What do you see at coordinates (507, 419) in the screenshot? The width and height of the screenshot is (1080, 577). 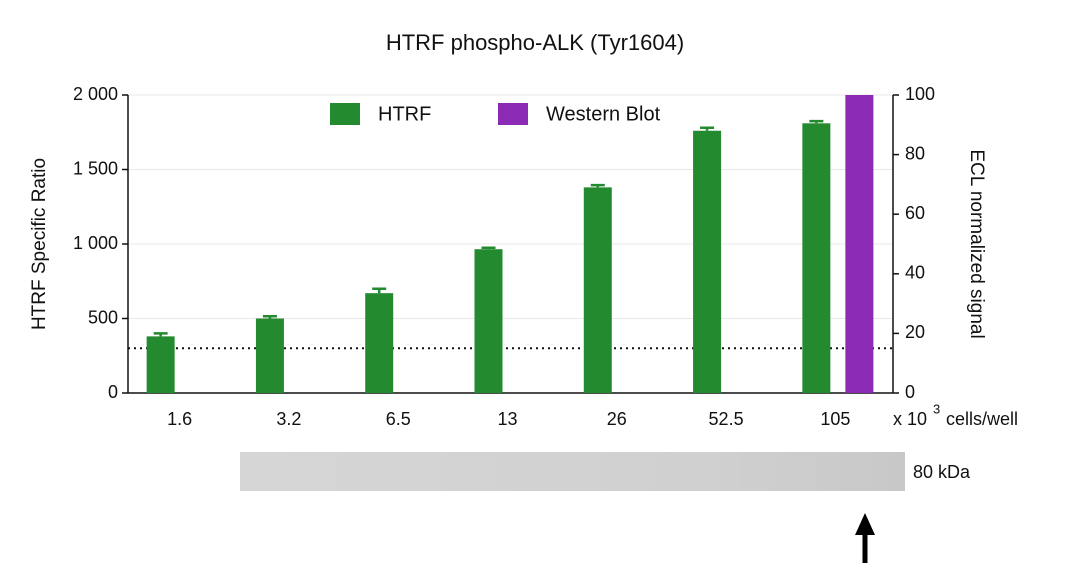 I see `x-tick-label: 13` at bounding box center [507, 419].